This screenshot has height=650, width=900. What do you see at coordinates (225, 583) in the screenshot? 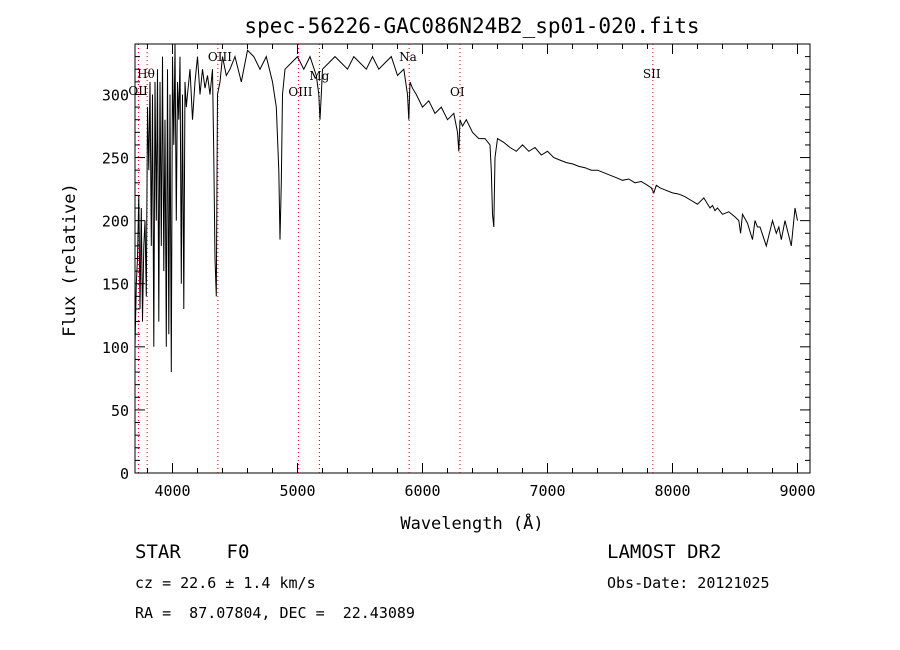
I see `redshift-velocity: cz = 22.6 ± 1.4 km/s` at bounding box center [225, 583].